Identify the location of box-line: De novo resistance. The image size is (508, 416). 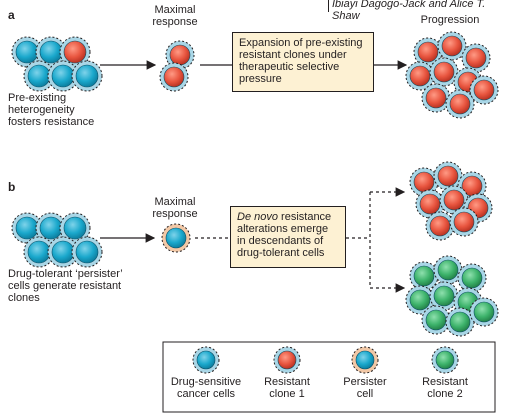
(288, 217).